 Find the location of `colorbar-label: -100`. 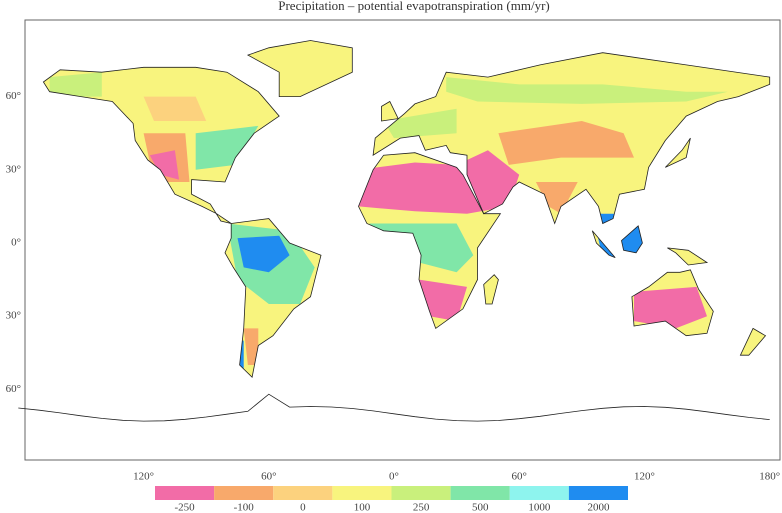

colorbar-label: -100 is located at coordinates (244, 507).